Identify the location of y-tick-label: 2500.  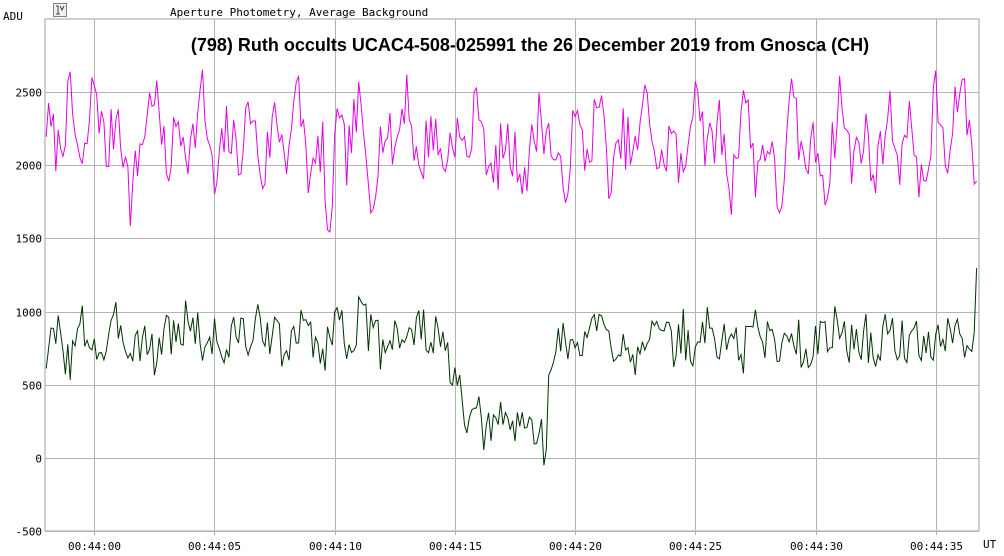
(29, 93).